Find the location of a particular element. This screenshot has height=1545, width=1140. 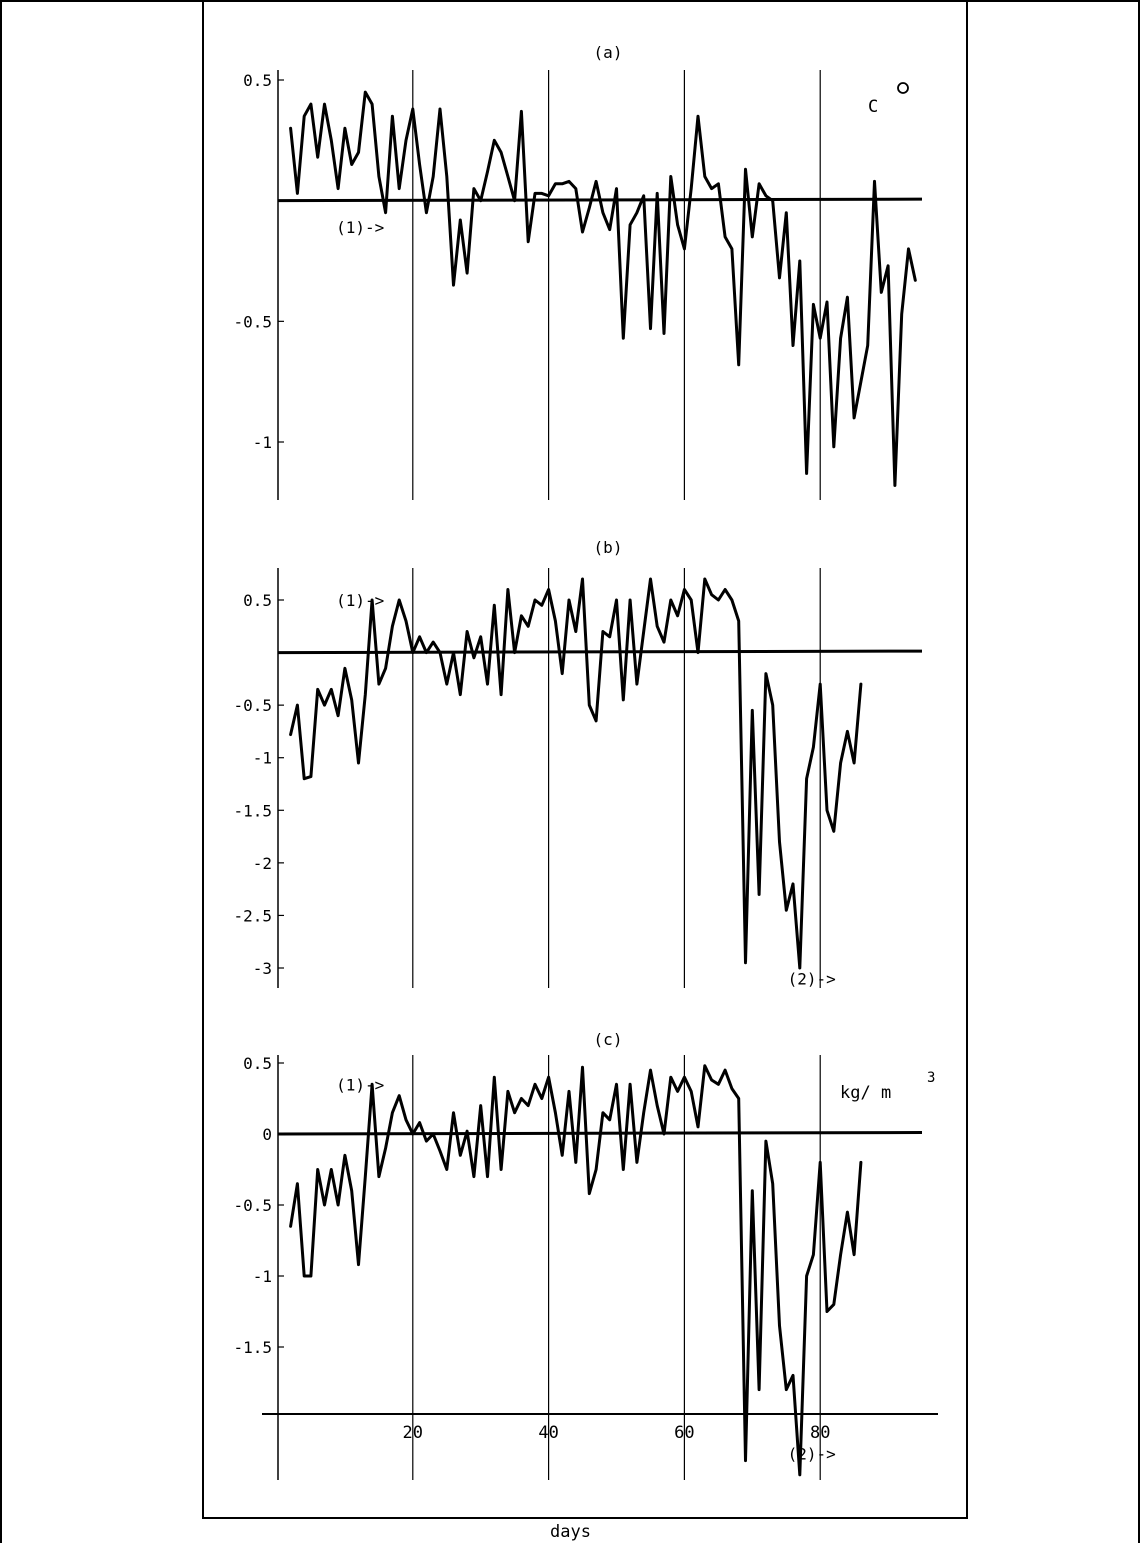

x-tick-label: 80 is located at coordinates (820, 1433).